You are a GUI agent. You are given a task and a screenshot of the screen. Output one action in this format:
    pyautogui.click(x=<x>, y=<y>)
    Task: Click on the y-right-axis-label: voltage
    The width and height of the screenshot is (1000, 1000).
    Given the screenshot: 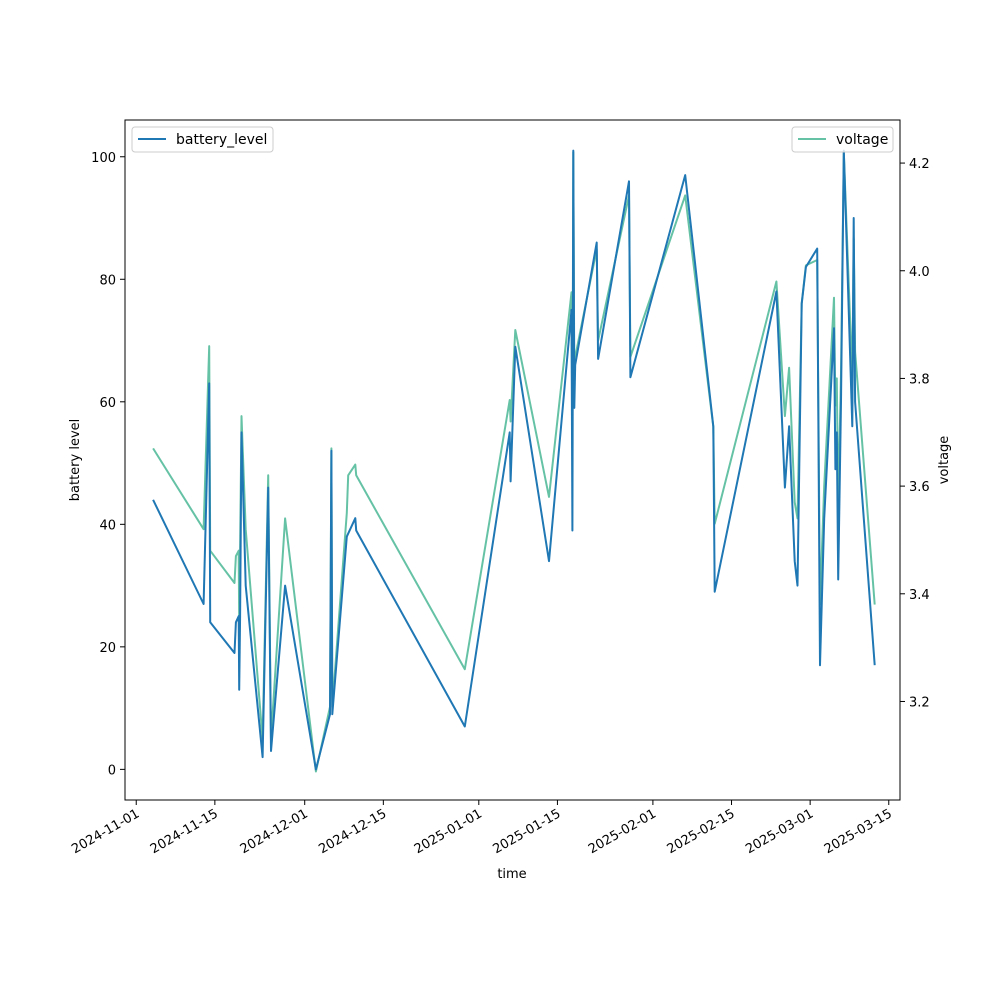 What is the action you would take?
    pyautogui.click(x=944, y=460)
    